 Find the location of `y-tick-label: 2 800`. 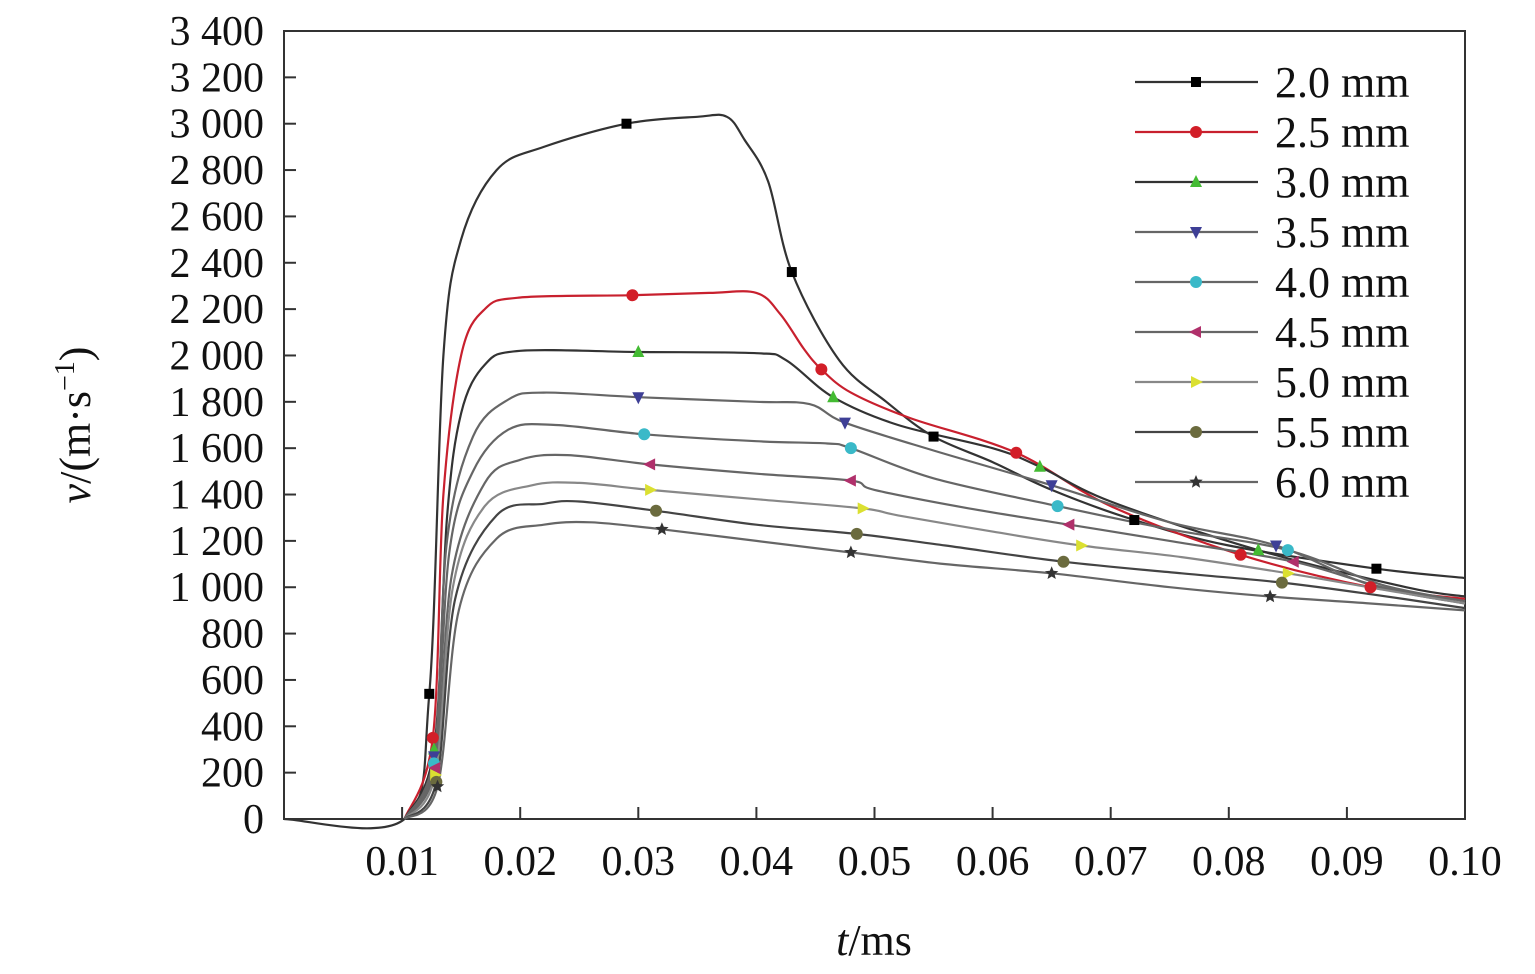

y-tick-label: 2 800 is located at coordinates (217, 171).